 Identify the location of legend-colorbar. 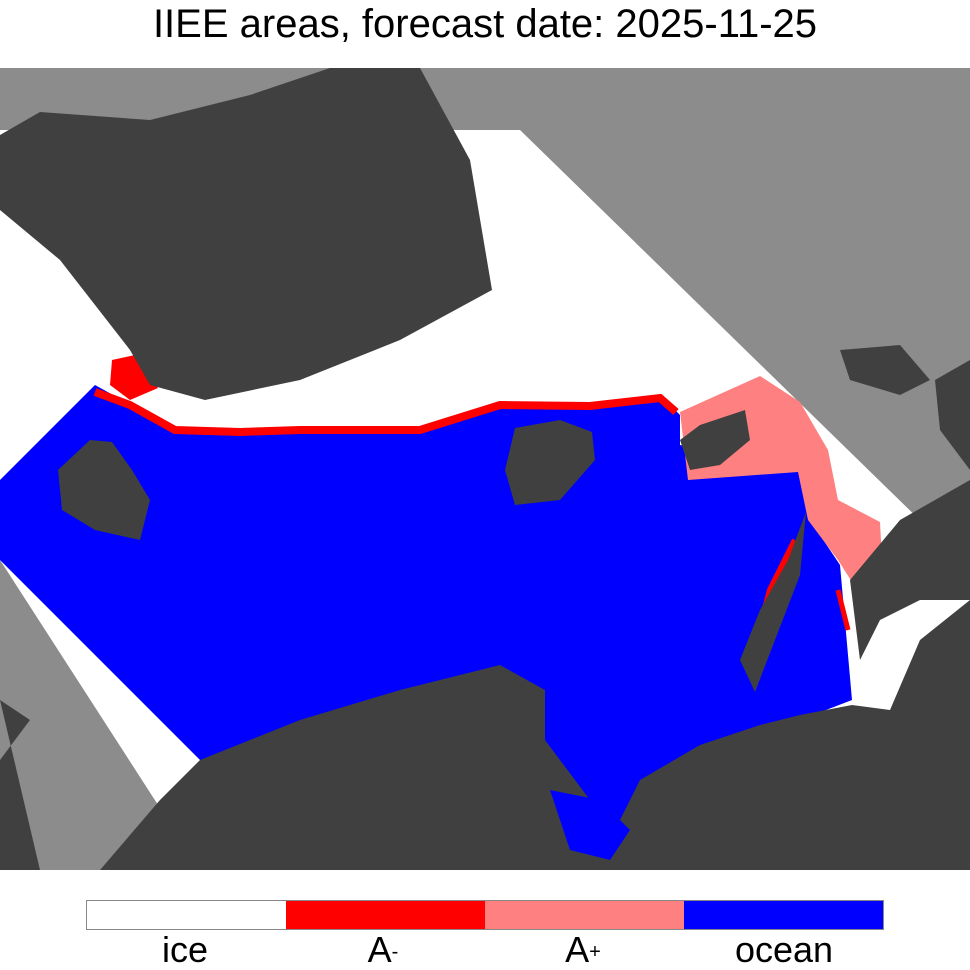
(485, 915).